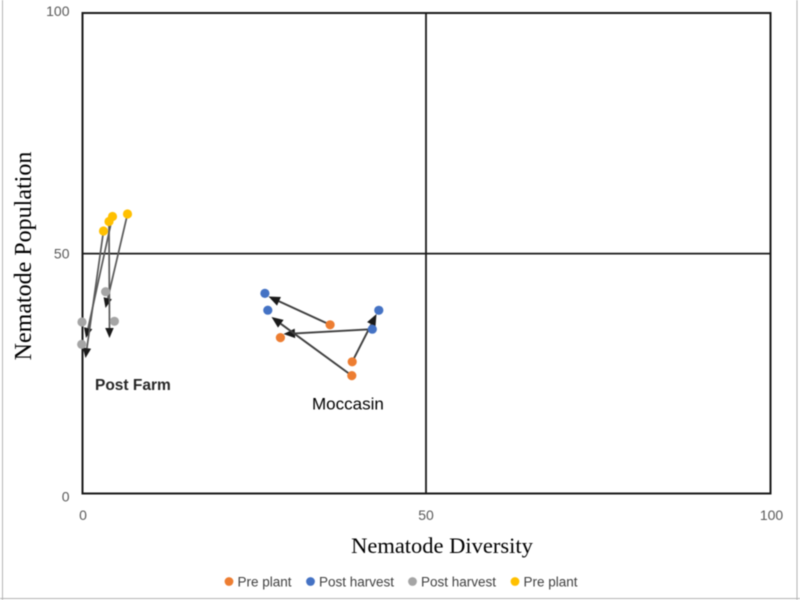  Describe the element at coordinates (442, 545) in the screenshot. I see `svg-text: Nematode Diversity` at that location.